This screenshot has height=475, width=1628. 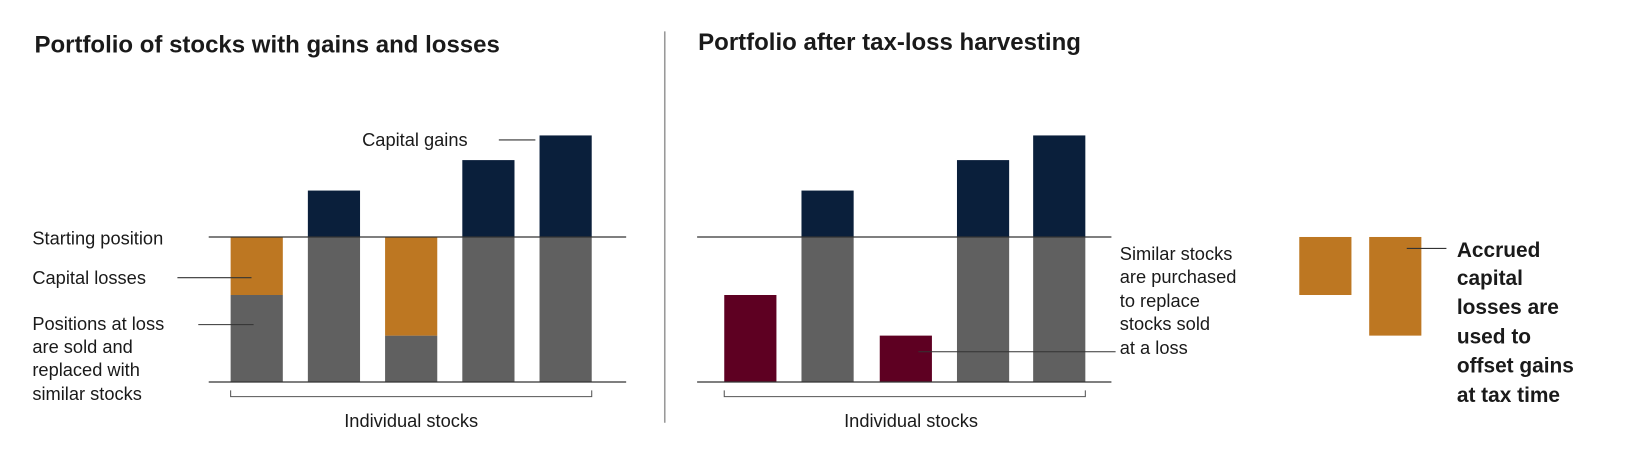 What do you see at coordinates (1165, 323) in the screenshot?
I see `similar-stocks-line4: stocks sold` at bounding box center [1165, 323].